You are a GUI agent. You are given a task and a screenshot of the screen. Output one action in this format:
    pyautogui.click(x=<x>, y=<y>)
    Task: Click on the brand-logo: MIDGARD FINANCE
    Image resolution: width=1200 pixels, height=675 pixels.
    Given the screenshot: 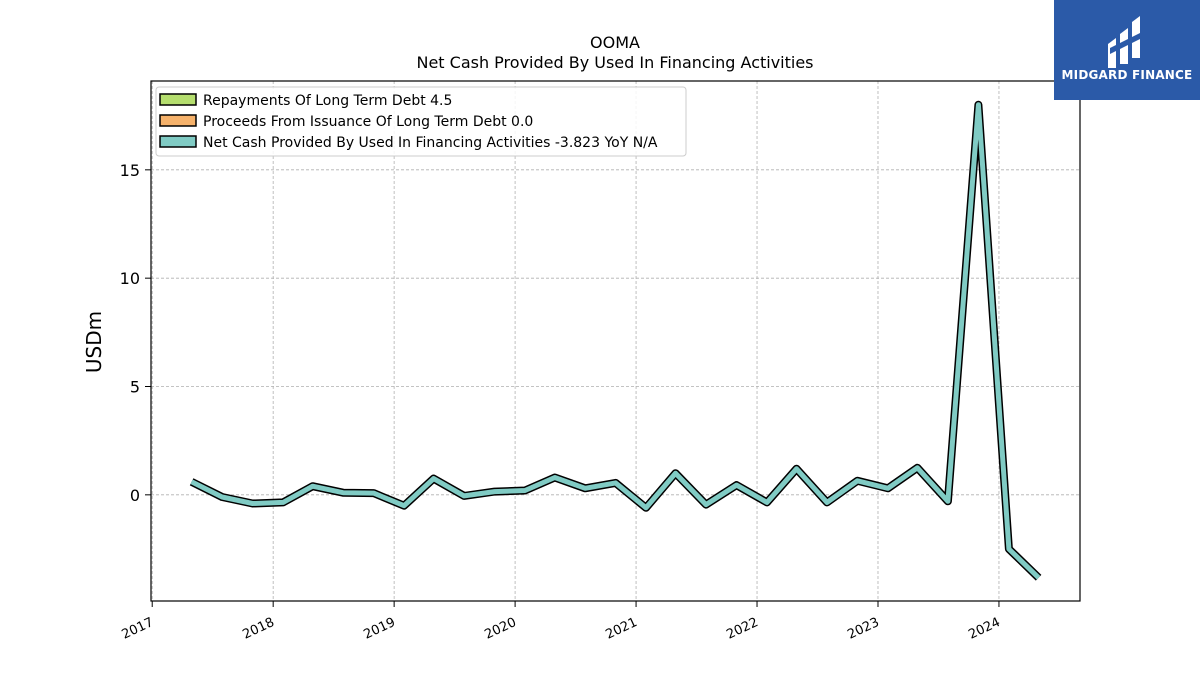 What is the action you would take?
    pyautogui.click(x=1127, y=50)
    